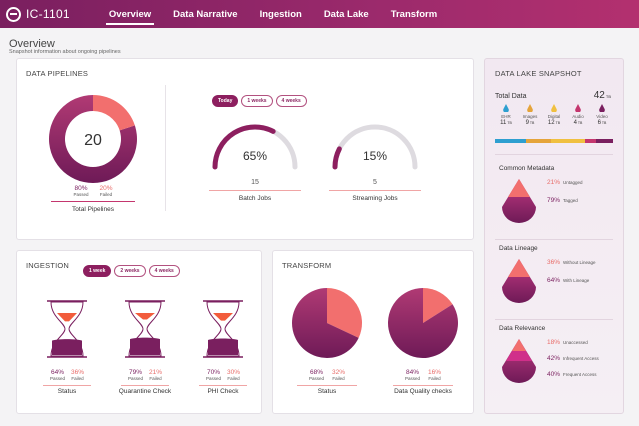 This screenshot has height=426, width=639. What do you see at coordinates (599, 95) in the screenshot?
I see `total-data-number: 42` at bounding box center [599, 95].